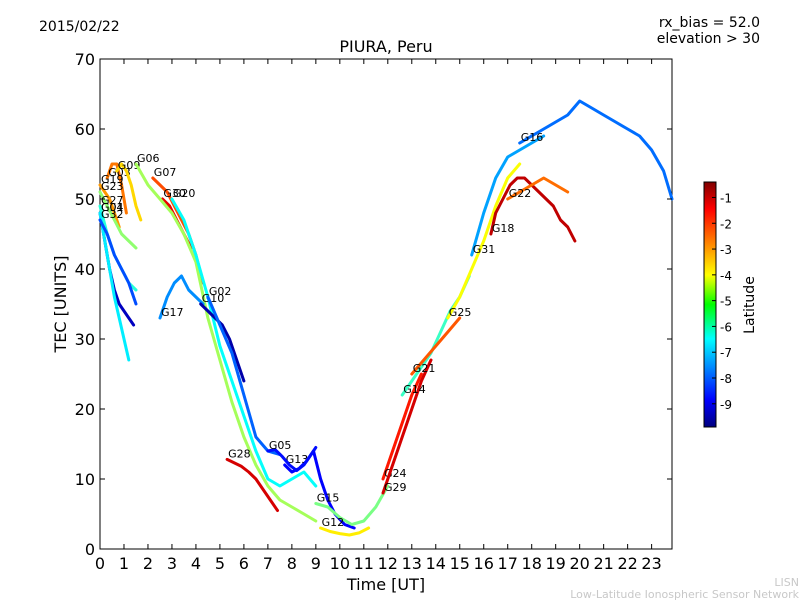 The image size is (800, 600). I want to click on x-tick-label: 9, so click(316, 563).